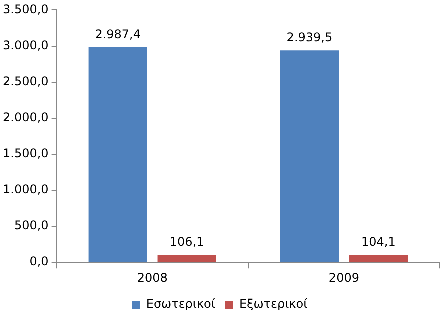 Image resolution: width=444 pixels, height=321 pixels. What do you see at coordinates (309, 37) in the screenshot?
I see `data-label: 2.939,5` at bounding box center [309, 37].